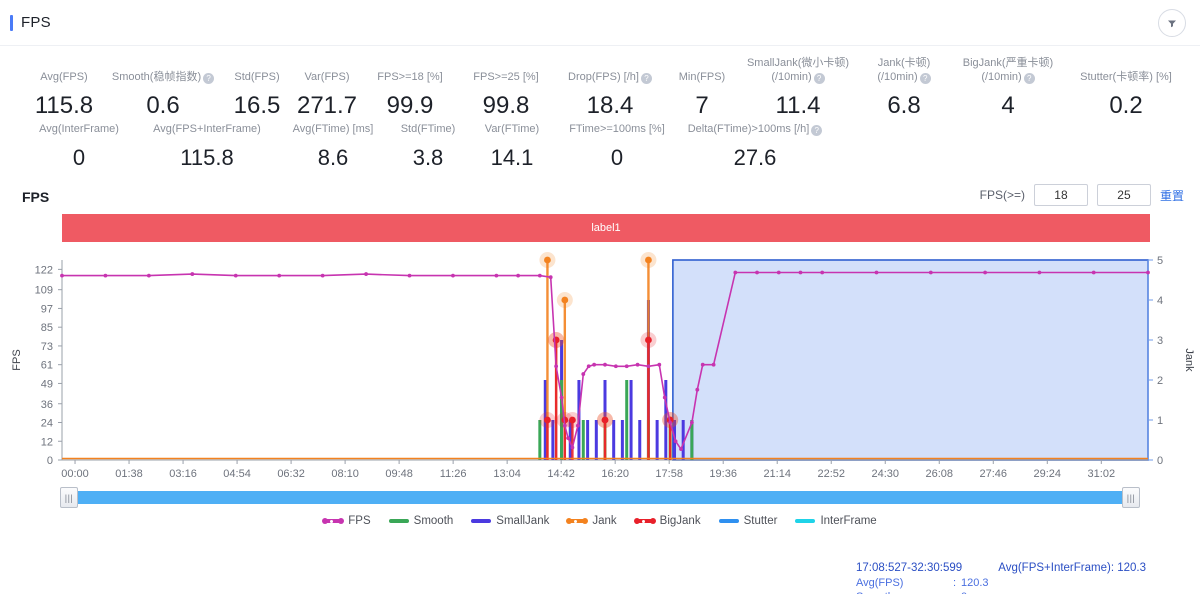 The height and width of the screenshot is (594, 1200). What do you see at coordinates (47, 328) in the screenshot?
I see `y-tick-label: 85` at bounding box center [47, 328].